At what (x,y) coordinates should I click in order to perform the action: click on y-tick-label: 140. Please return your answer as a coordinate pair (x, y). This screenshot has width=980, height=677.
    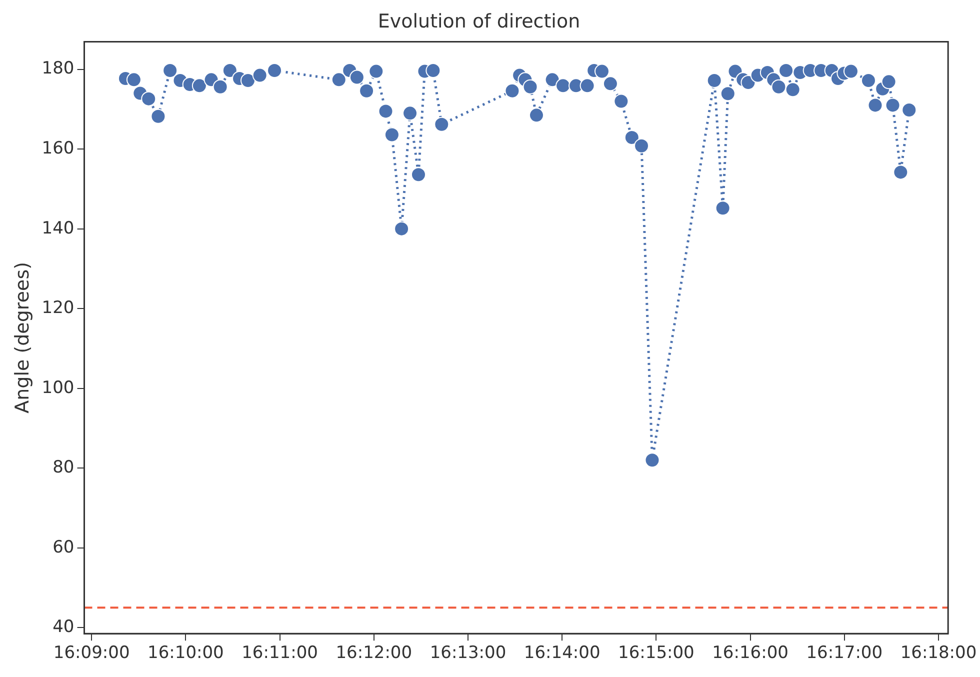
    Looking at the image, I should click on (58, 228).